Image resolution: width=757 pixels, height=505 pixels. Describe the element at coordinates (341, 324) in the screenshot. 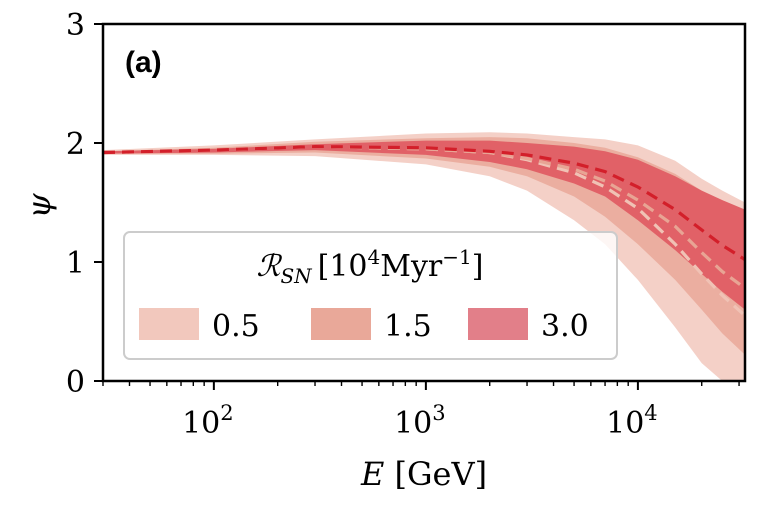

I see `legend-swatch-1.5` at that location.